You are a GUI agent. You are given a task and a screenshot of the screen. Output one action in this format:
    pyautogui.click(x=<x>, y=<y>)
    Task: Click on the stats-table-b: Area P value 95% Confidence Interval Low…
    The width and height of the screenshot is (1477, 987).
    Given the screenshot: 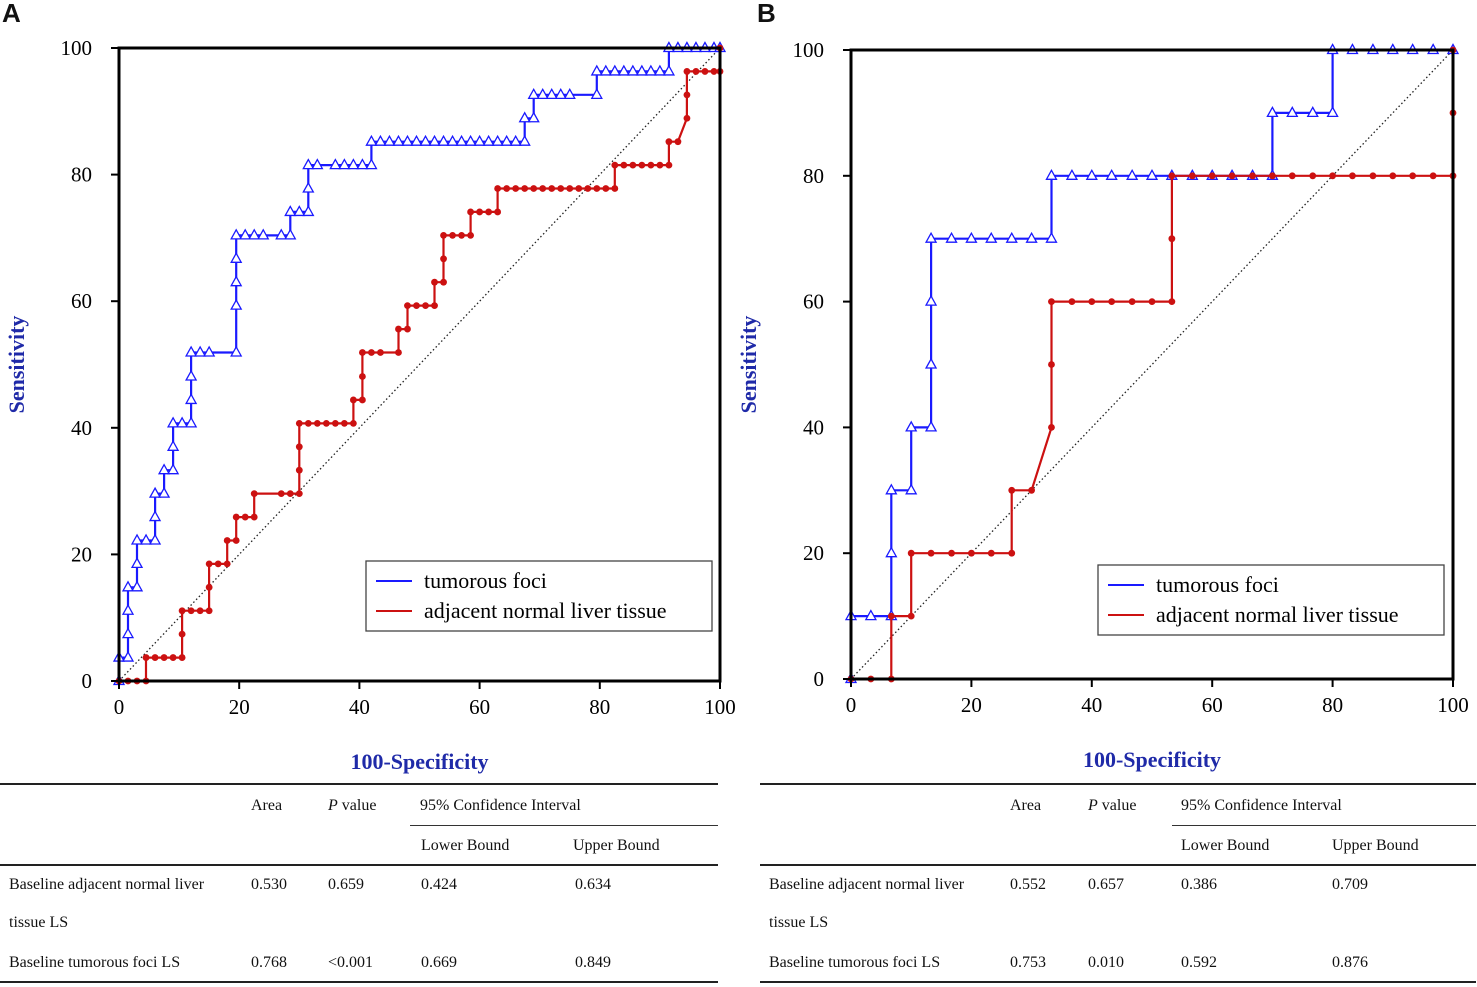 What is the action you would take?
    pyautogui.click(x=1118, y=885)
    